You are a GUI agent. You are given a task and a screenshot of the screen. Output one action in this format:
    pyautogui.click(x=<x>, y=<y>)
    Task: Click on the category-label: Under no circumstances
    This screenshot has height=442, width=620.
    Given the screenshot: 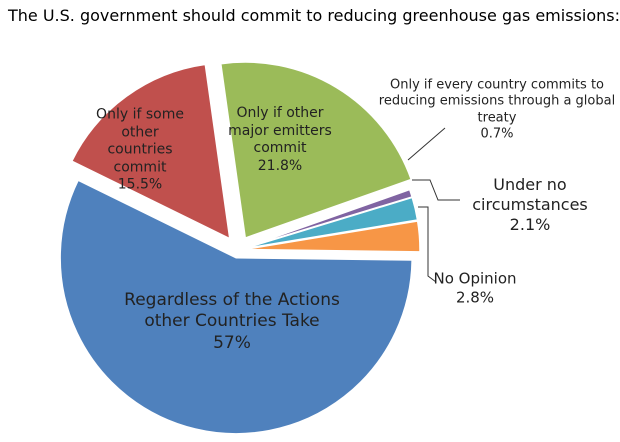 What is the action you would take?
    pyautogui.click(x=530, y=194)
    